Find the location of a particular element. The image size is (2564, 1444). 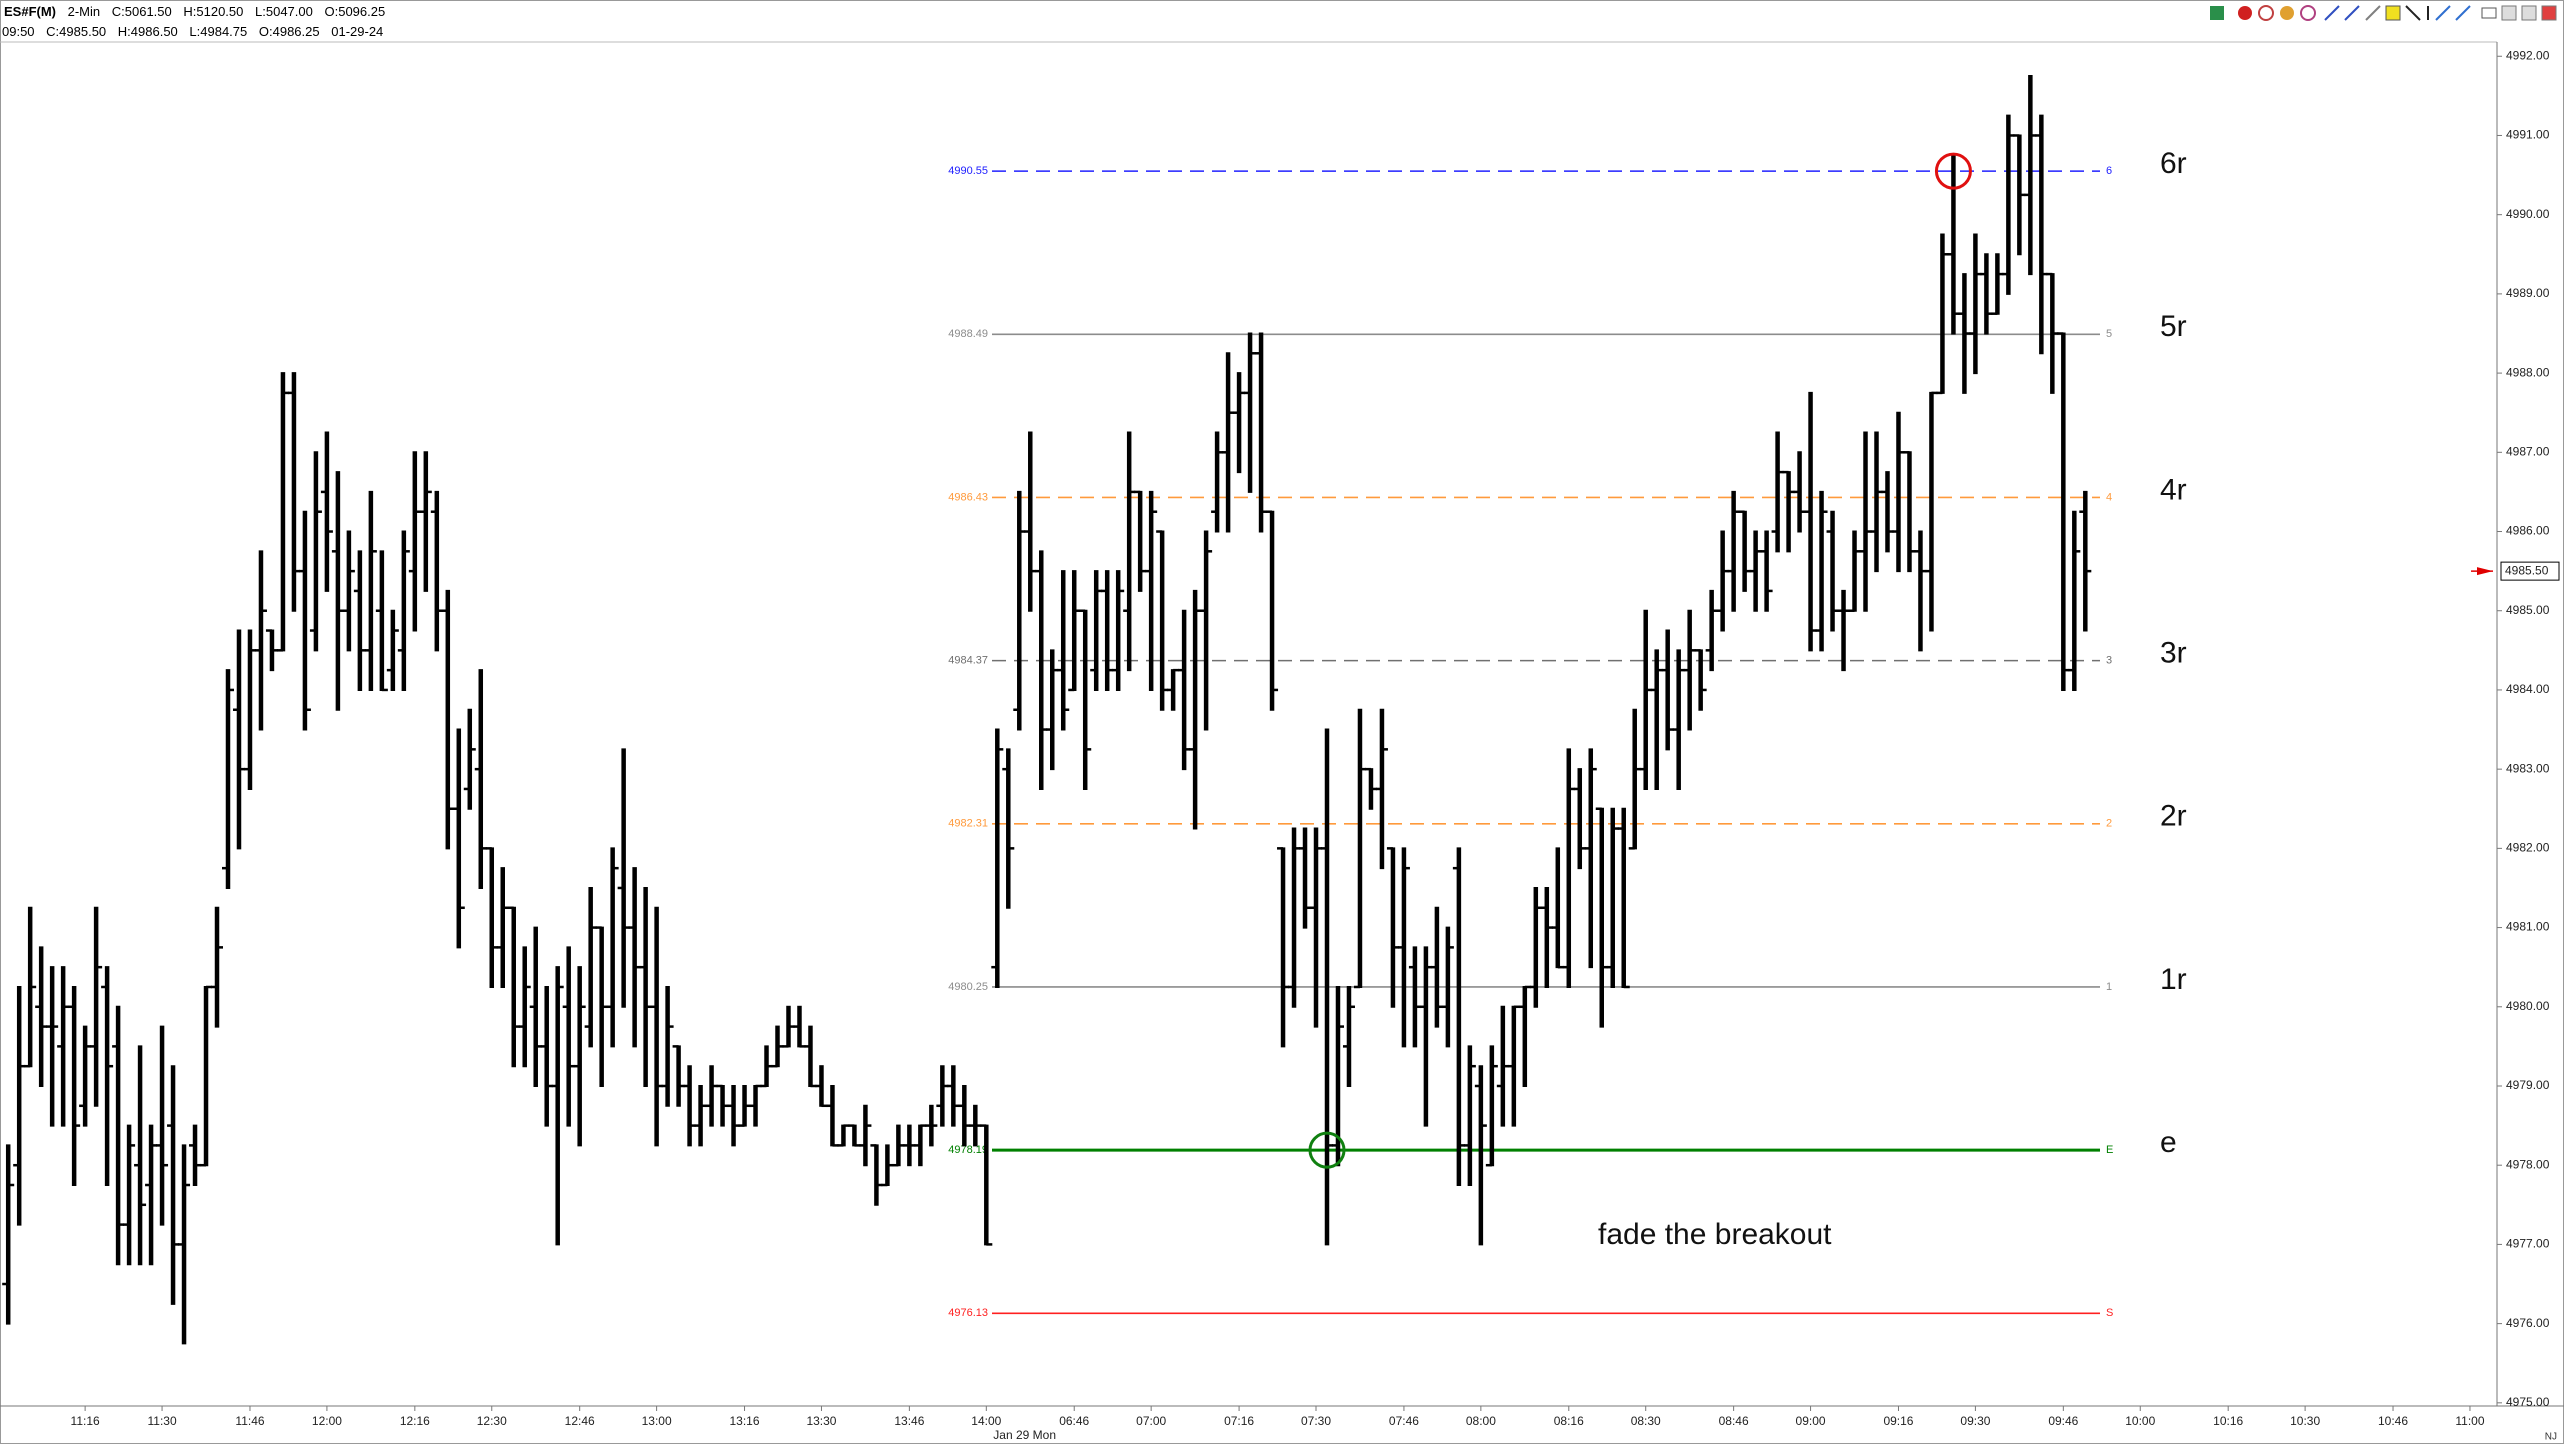

level-note: e is located at coordinates (2168, 1142).